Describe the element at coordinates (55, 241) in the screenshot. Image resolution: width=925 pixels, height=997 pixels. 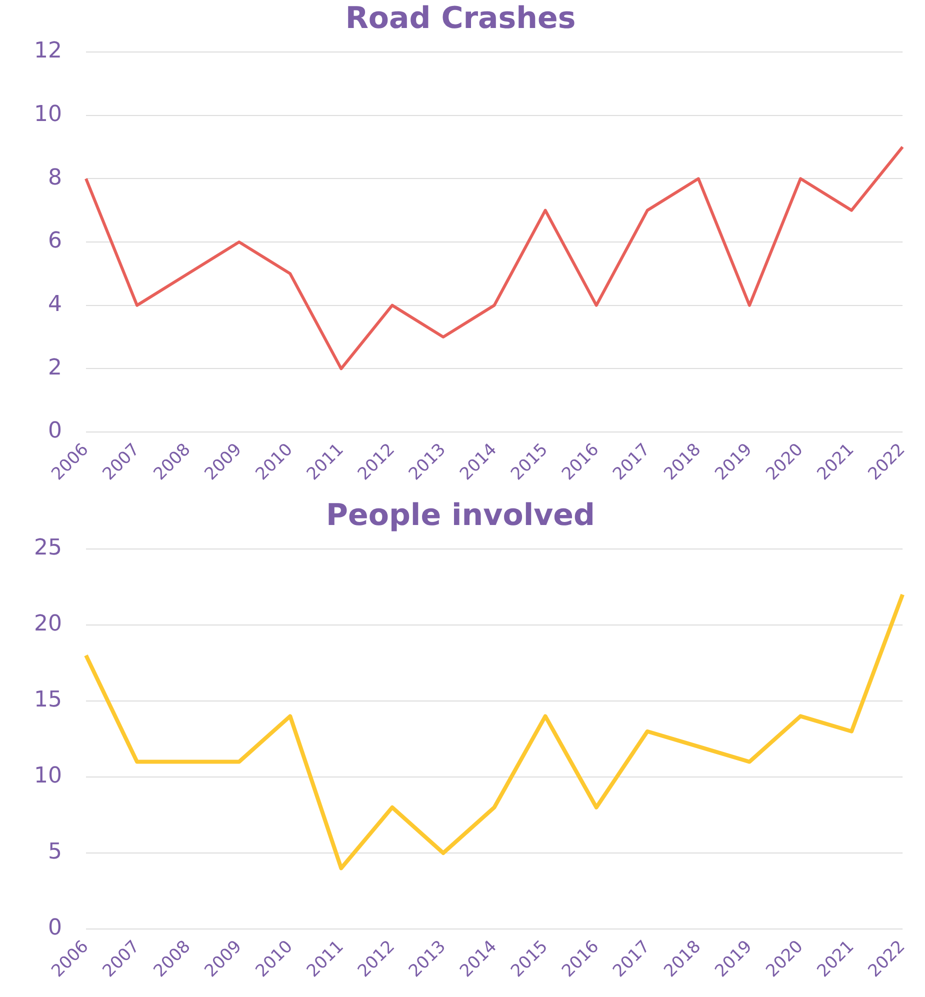
I see `y-tick-label: 6` at that location.